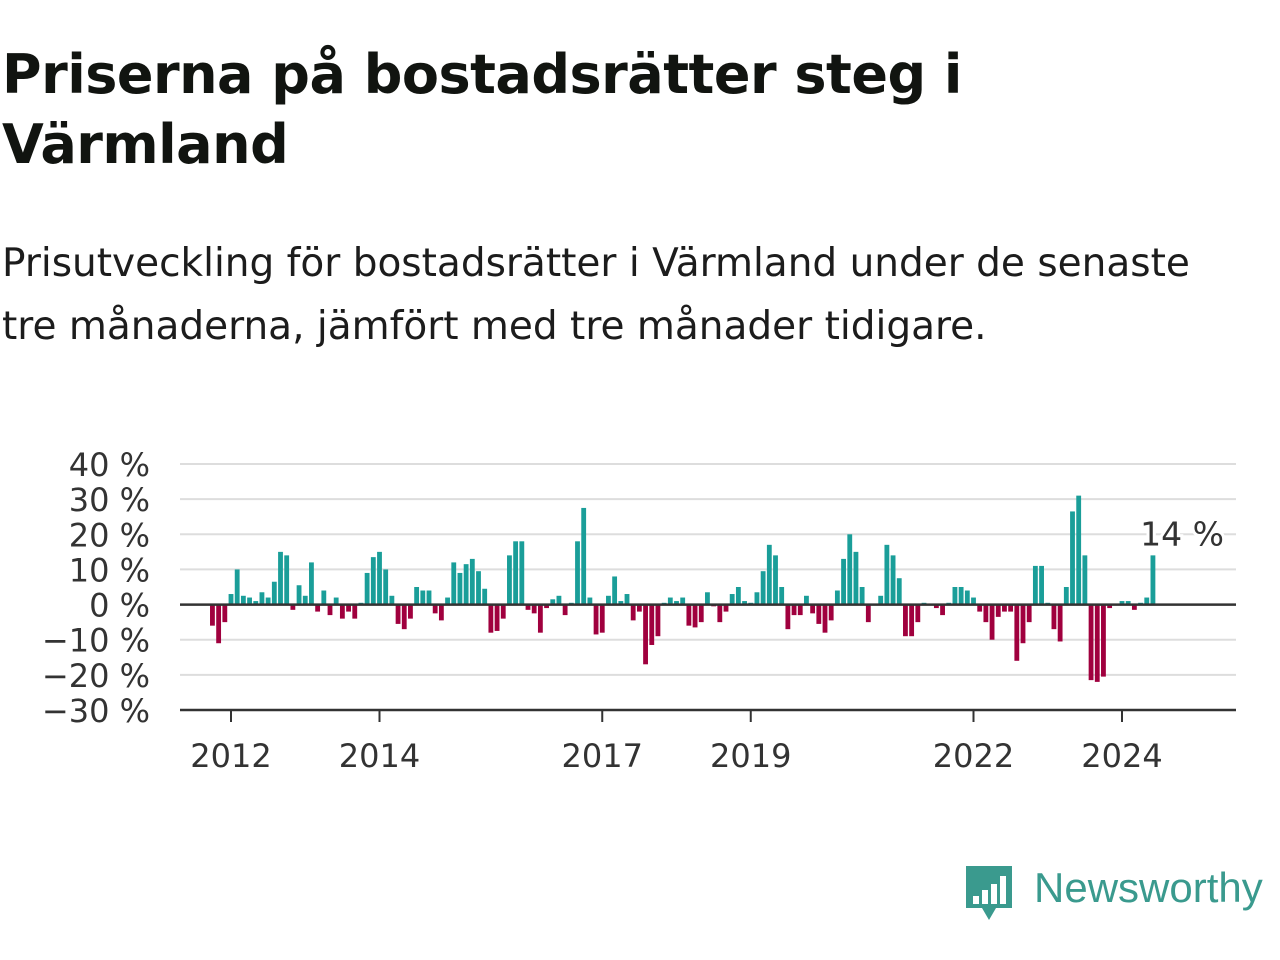 The height and width of the screenshot is (960, 1280). What do you see at coordinates (96, 676) in the screenshot?
I see `y-tick-label: −20 %` at bounding box center [96, 676].